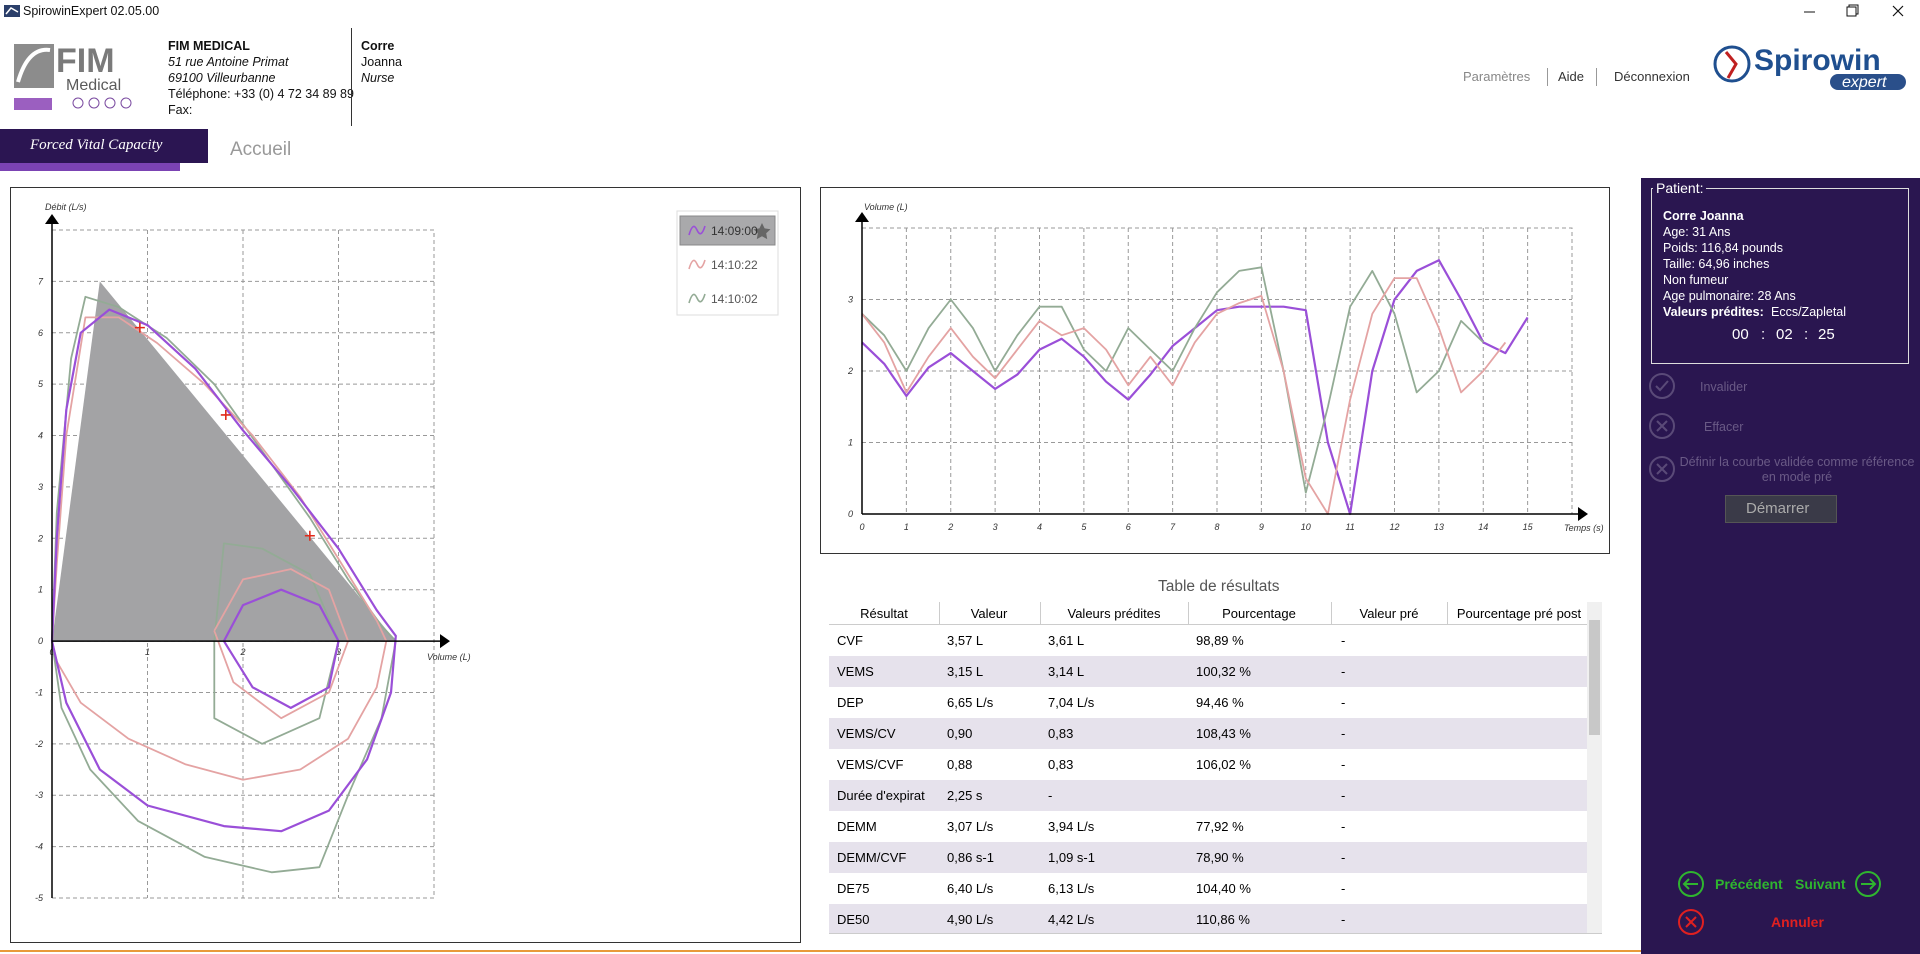 The width and height of the screenshot is (1920, 954). What do you see at coordinates (1497, 76) in the screenshot?
I see `settings-link: Paramètres` at bounding box center [1497, 76].